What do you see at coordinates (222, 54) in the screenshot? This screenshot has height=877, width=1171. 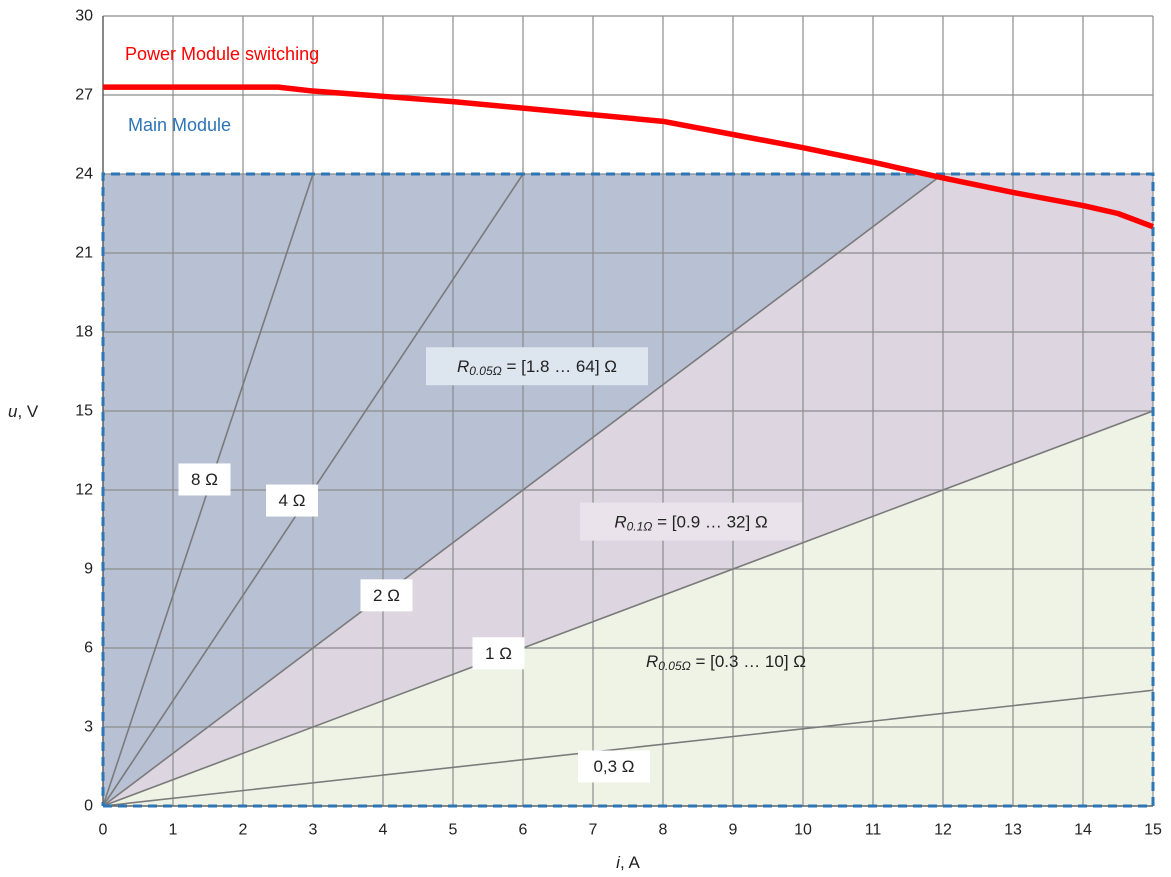 I see `power-module-label: Power Module switching` at bounding box center [222, 54].